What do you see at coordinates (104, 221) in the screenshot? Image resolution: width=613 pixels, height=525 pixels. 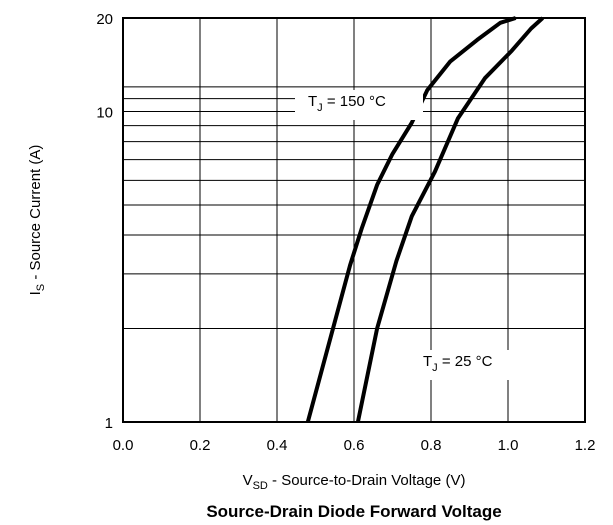 I see `y-tick-labels: 1 10 20` at bounding box center [104, 221].